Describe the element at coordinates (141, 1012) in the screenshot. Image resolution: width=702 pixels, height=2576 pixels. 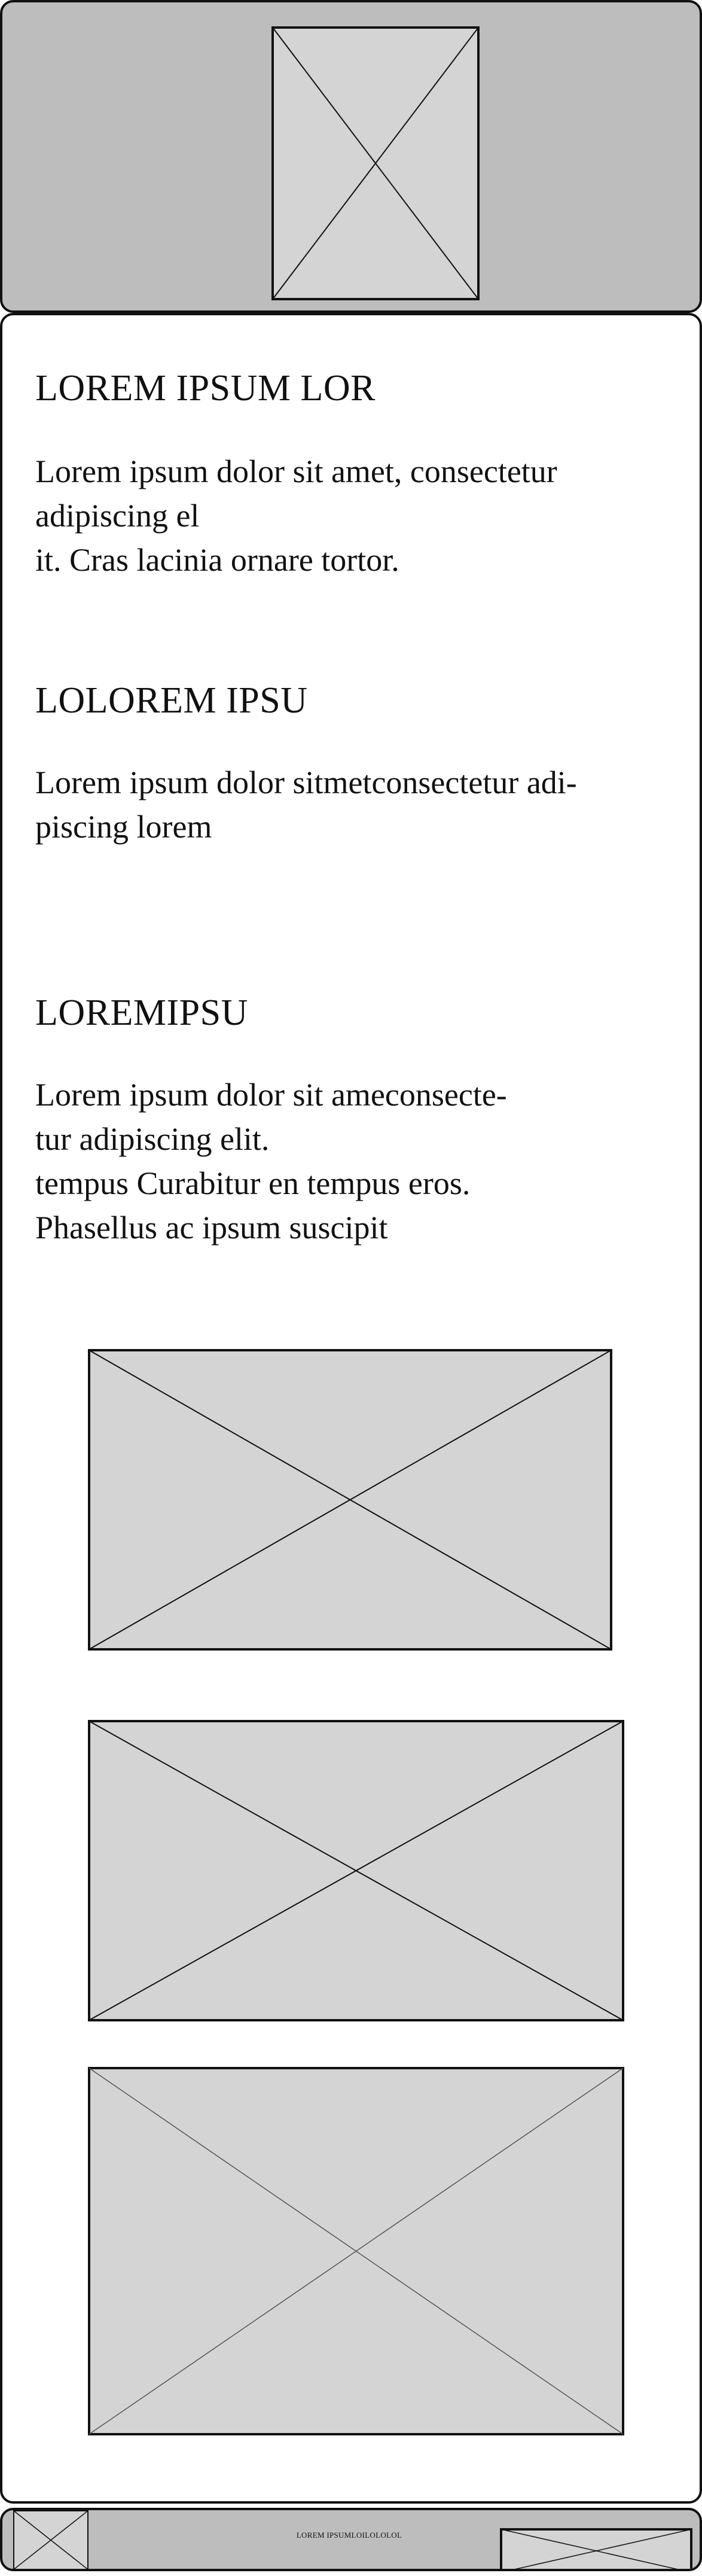
I see `section-heading-3: LOREMIPSU` at that location.